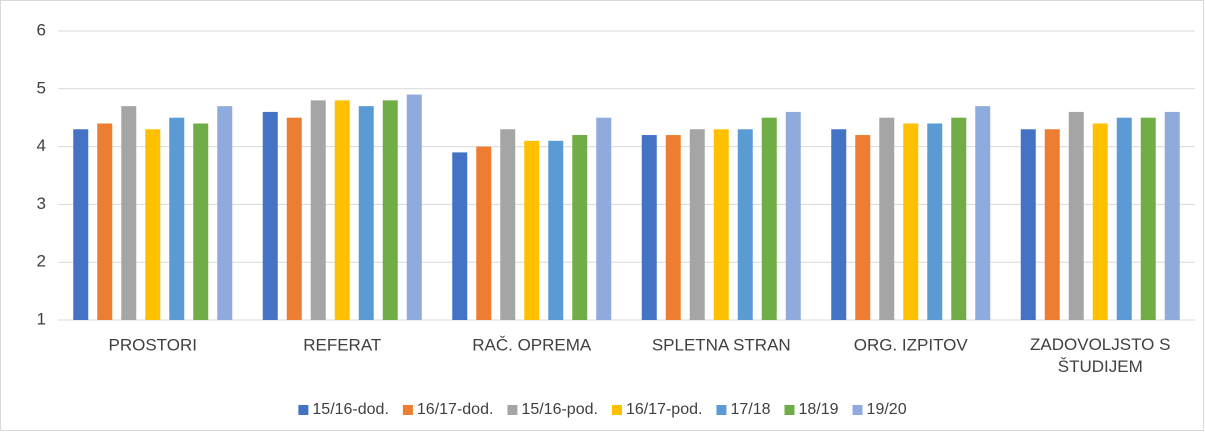 This screenshot has width=1205, height=437. Describe the element at coordinates (1100, 355) in the screenshot. I see `x-tick-label: ZADOVOLJSTO S ŠTUDIJEM` at that location.